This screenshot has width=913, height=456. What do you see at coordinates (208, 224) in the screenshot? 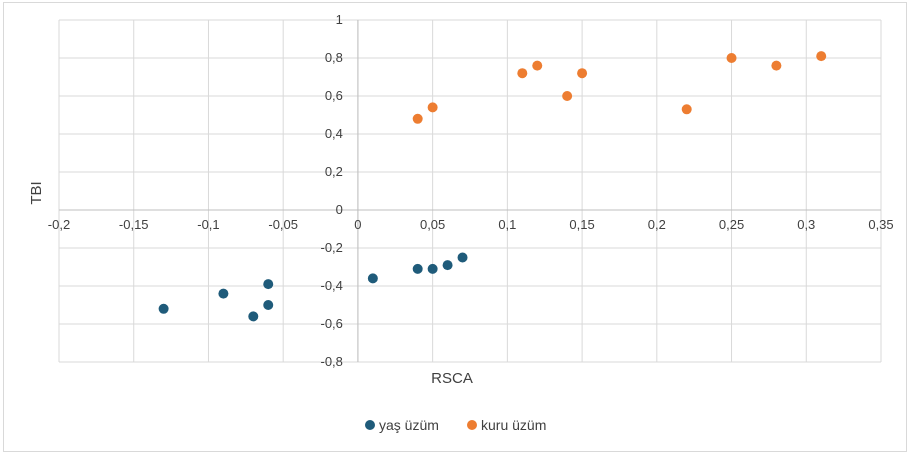
I see `x-tick-label: -0,1` at bounding box center [208, 224].